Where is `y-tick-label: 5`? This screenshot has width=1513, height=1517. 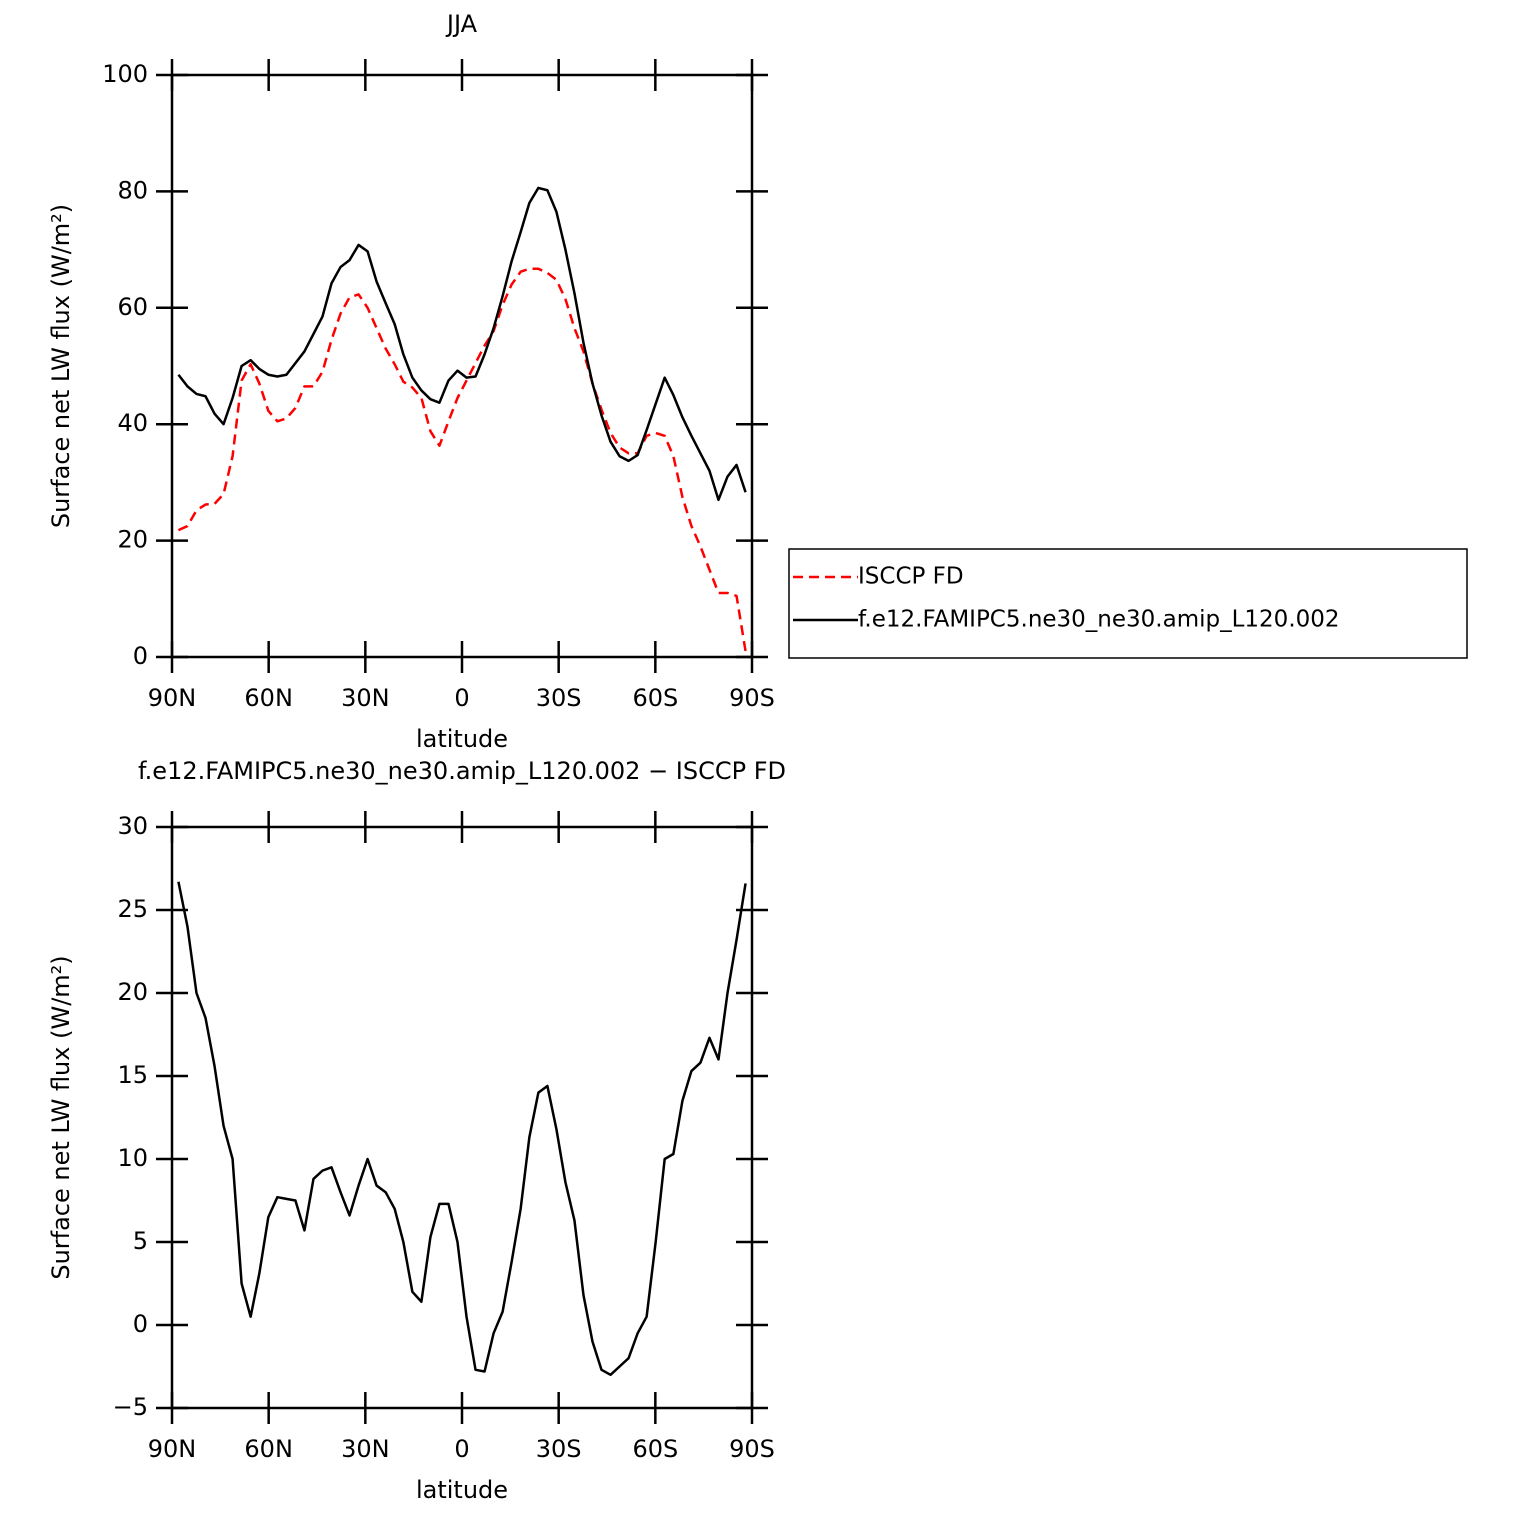 y-tick-label: 5 is located at coordinates (140, 1241).